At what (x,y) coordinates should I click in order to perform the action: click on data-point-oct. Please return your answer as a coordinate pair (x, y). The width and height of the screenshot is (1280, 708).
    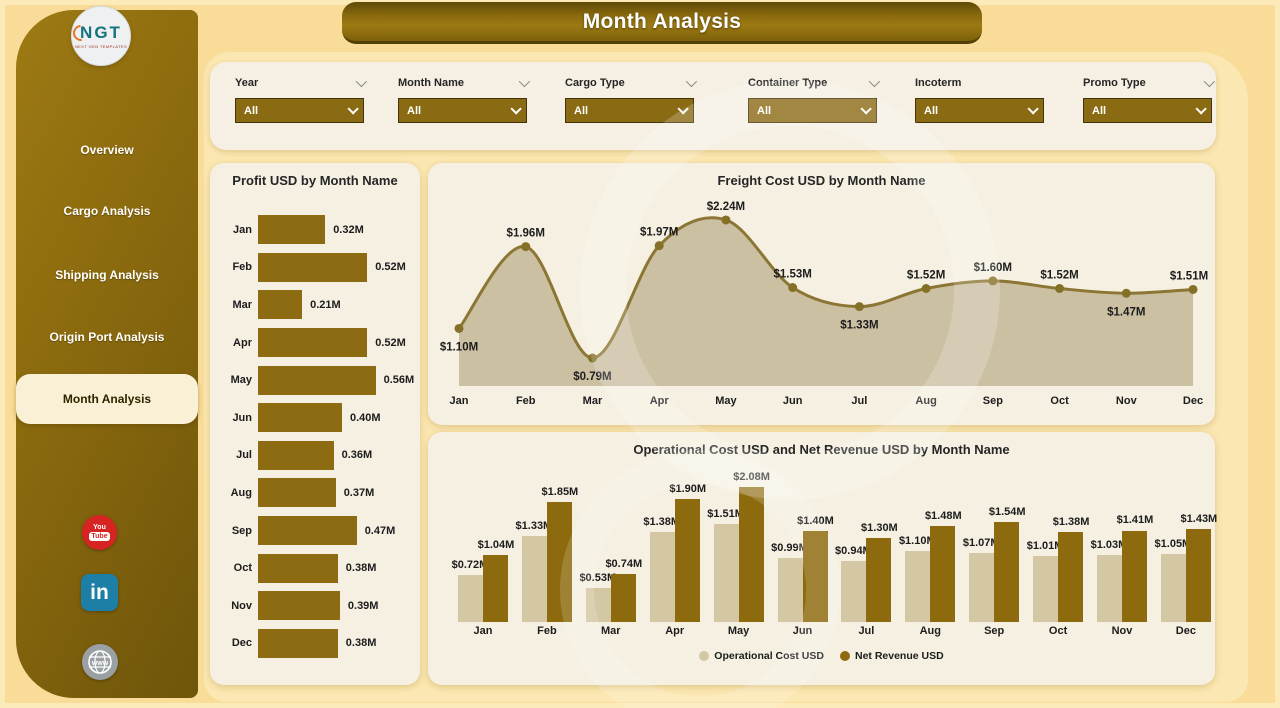
    Looking at the image, I should click on (1060, 289).